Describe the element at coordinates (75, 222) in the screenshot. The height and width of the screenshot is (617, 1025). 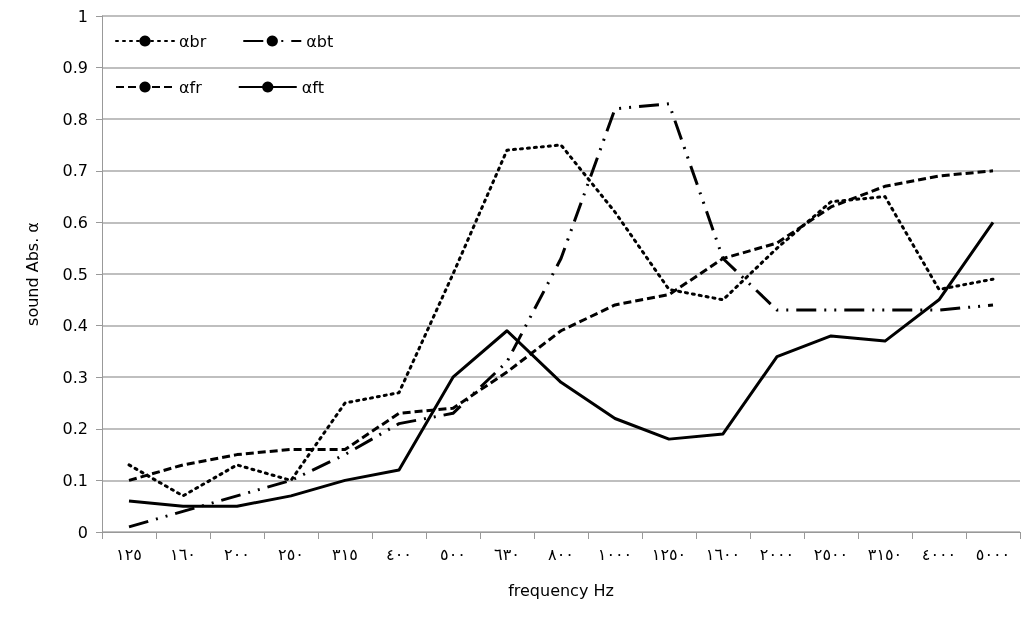
I see `y-tick-label: 0.6` at that location.